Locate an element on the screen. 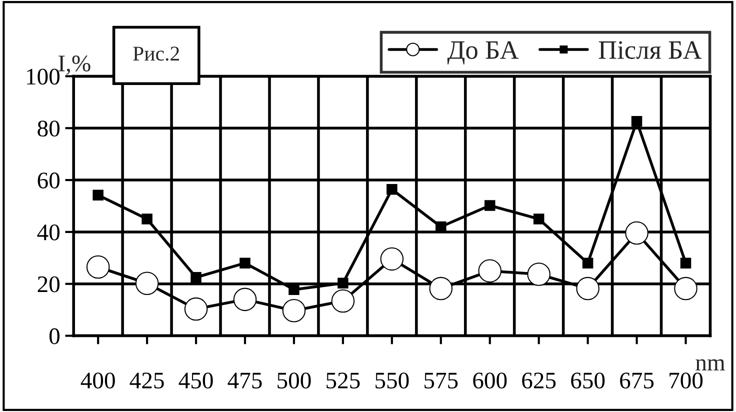 The width and height of the screenshot is (736, 412). y-tick-label: 100 is located at coordinates (43, 76).